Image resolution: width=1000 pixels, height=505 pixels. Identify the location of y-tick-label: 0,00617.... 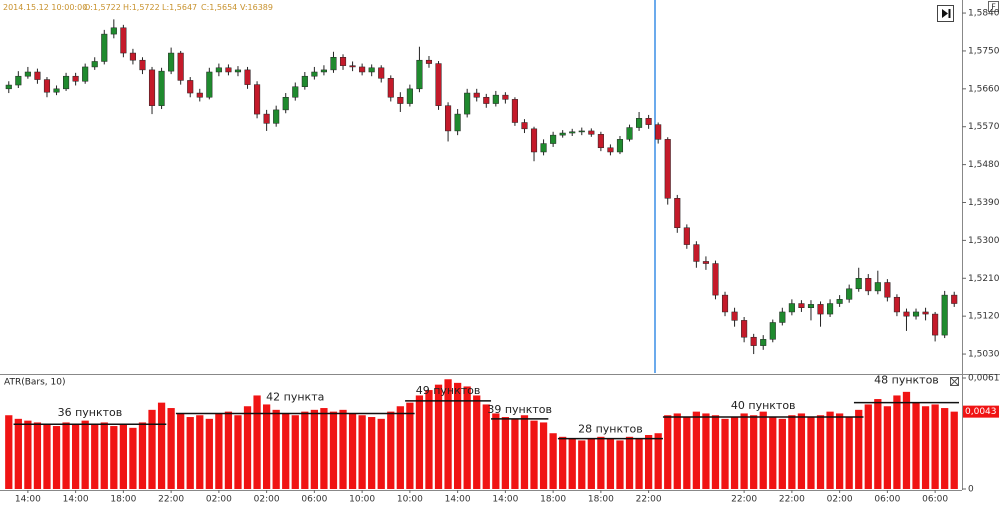
(984, 379).